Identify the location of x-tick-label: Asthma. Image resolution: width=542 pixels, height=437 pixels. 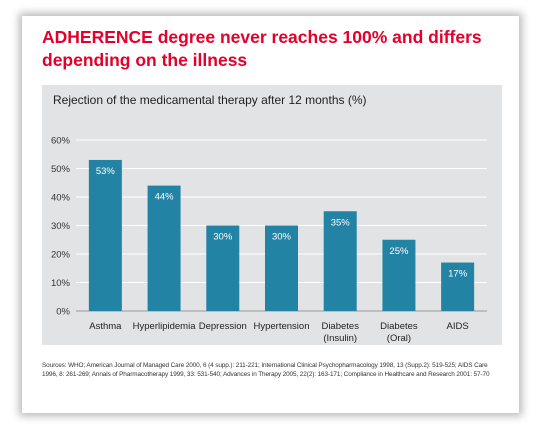
(105, 326).